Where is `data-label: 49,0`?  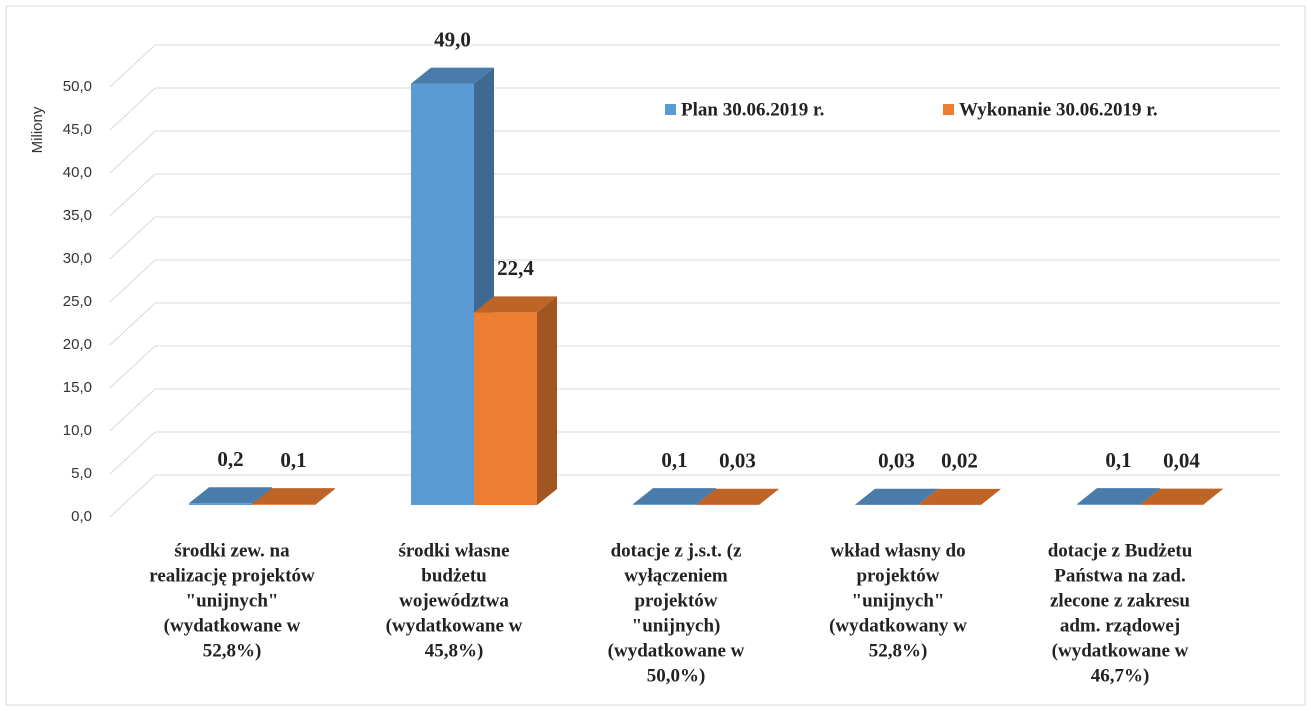 data-label: 49,0 is located at coordinates (452, 39).